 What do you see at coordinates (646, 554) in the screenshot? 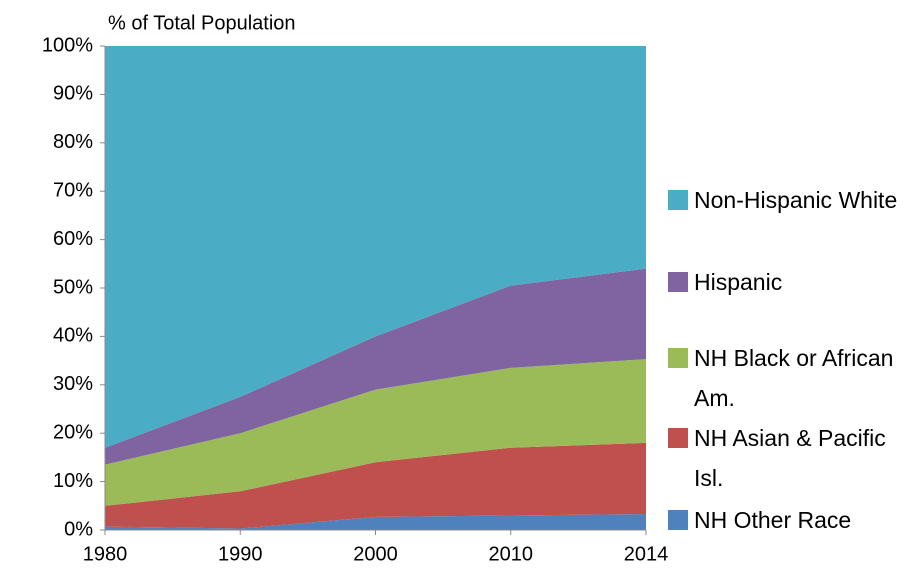
I see `x-tick-label: 2014` at bounding box center [646, 554].